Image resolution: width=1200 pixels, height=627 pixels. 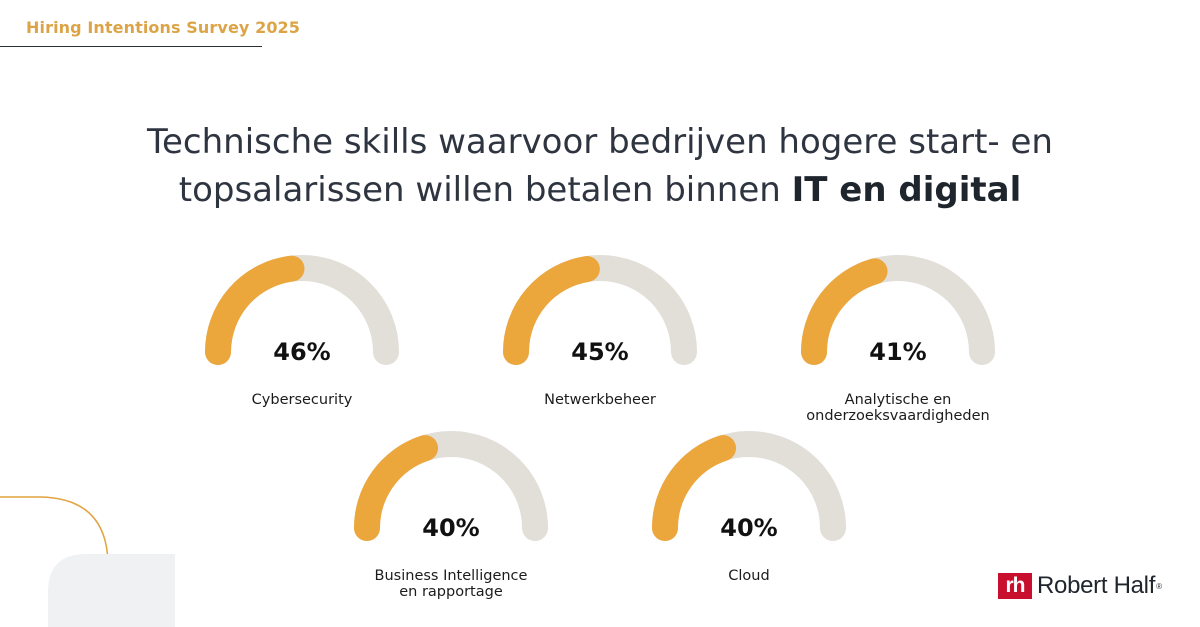 I want to click on rh-logo-mark: rh, so click(x=1015, y=586).